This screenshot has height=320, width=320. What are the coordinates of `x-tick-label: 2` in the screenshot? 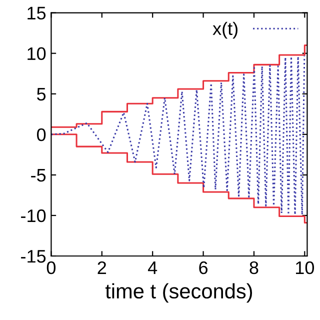 It's located at (102, 267).